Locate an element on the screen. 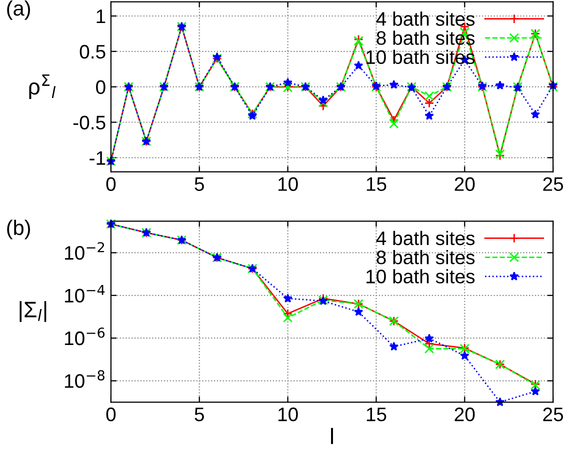 The image size is (584, 457). y-tick-label: 10$^{−4}$ is located at coordinates (85, 293).